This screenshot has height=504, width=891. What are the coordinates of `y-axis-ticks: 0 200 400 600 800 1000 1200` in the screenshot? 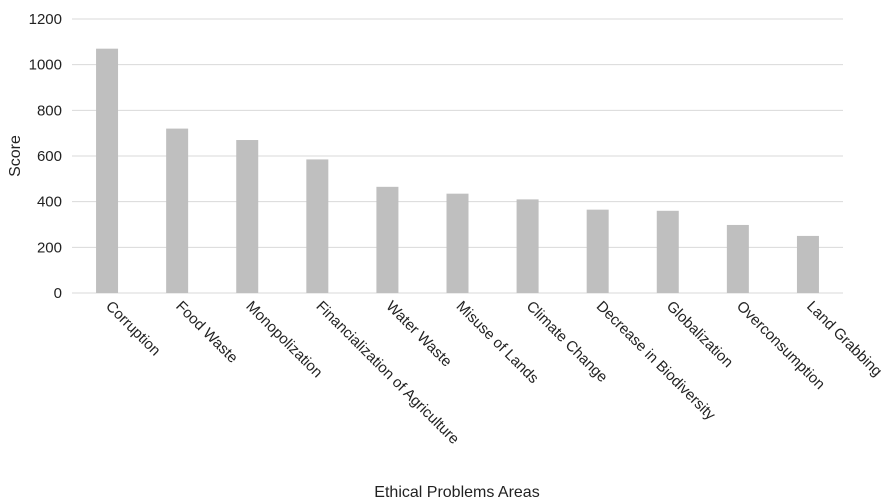 It's located at (45, 156).